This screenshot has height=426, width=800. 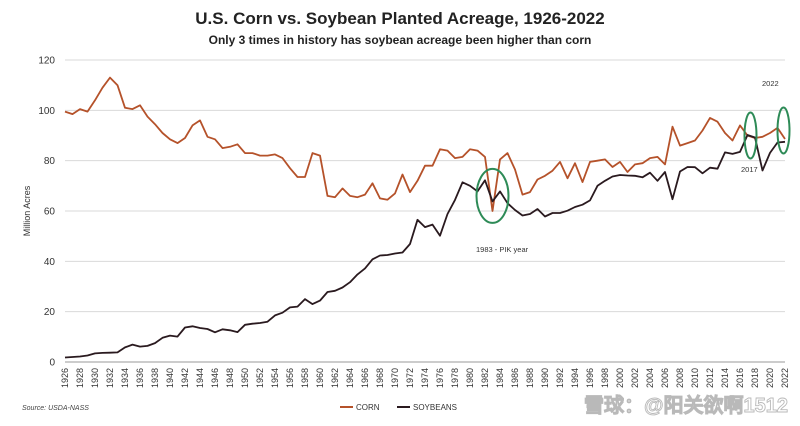 I want to click on x-tick-label: 1928, so click(x=80, y=378).